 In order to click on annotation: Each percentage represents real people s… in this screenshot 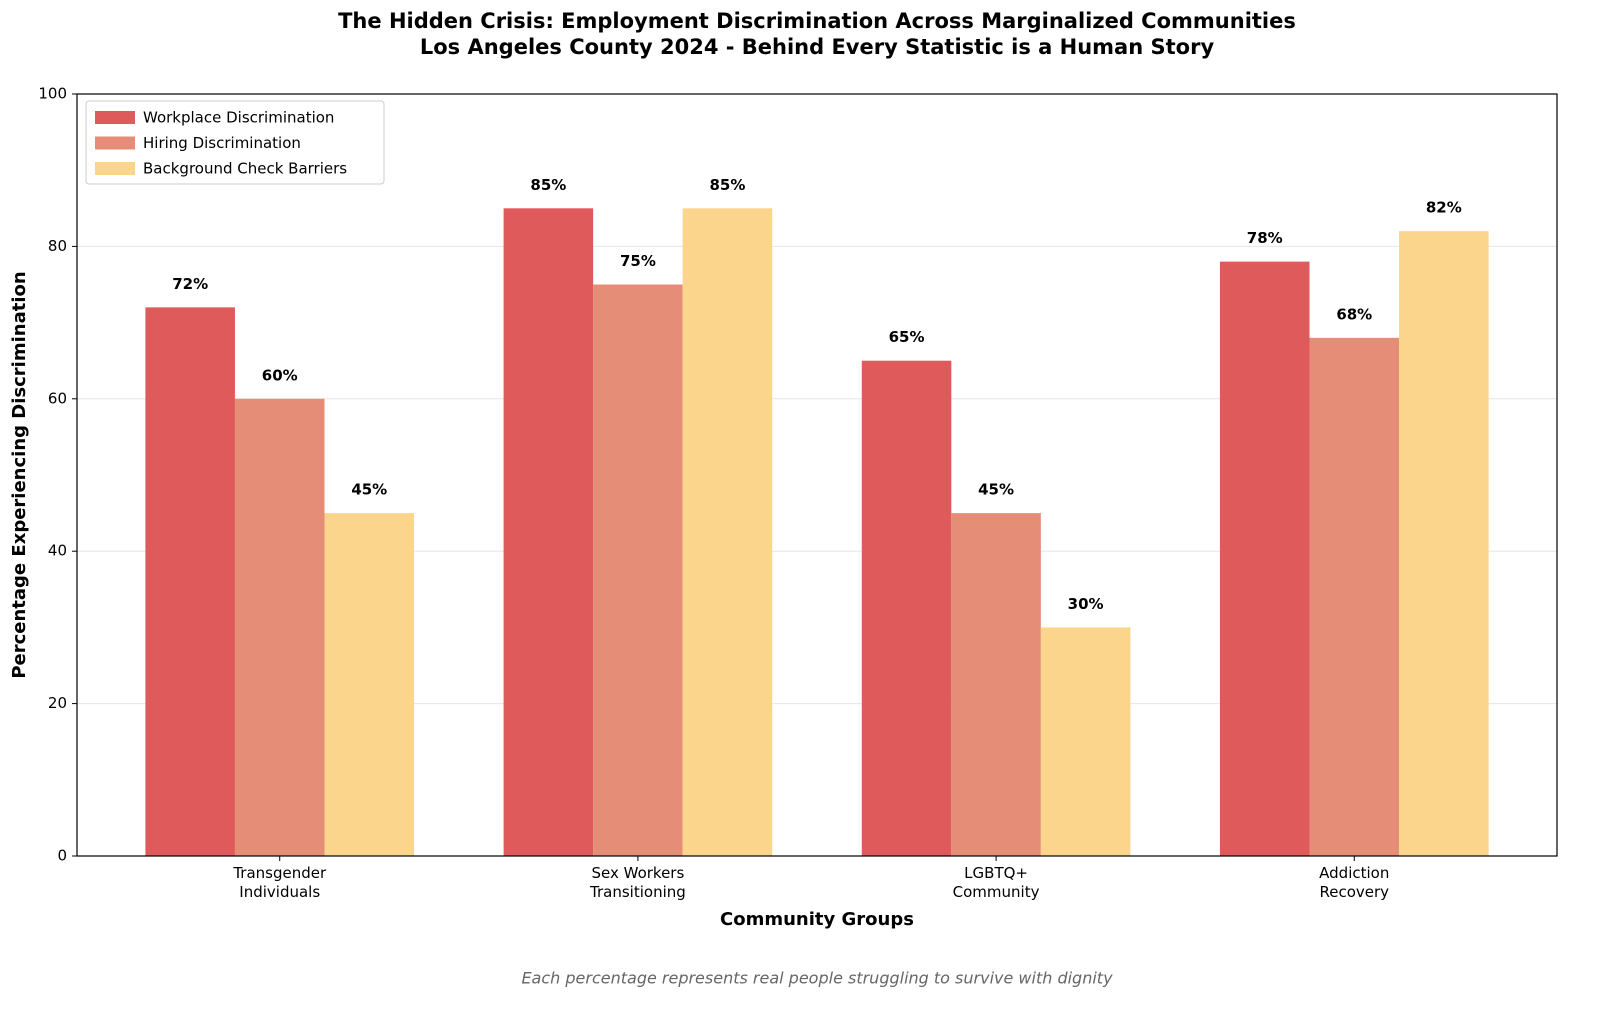, I will do `click(817, 978)`.